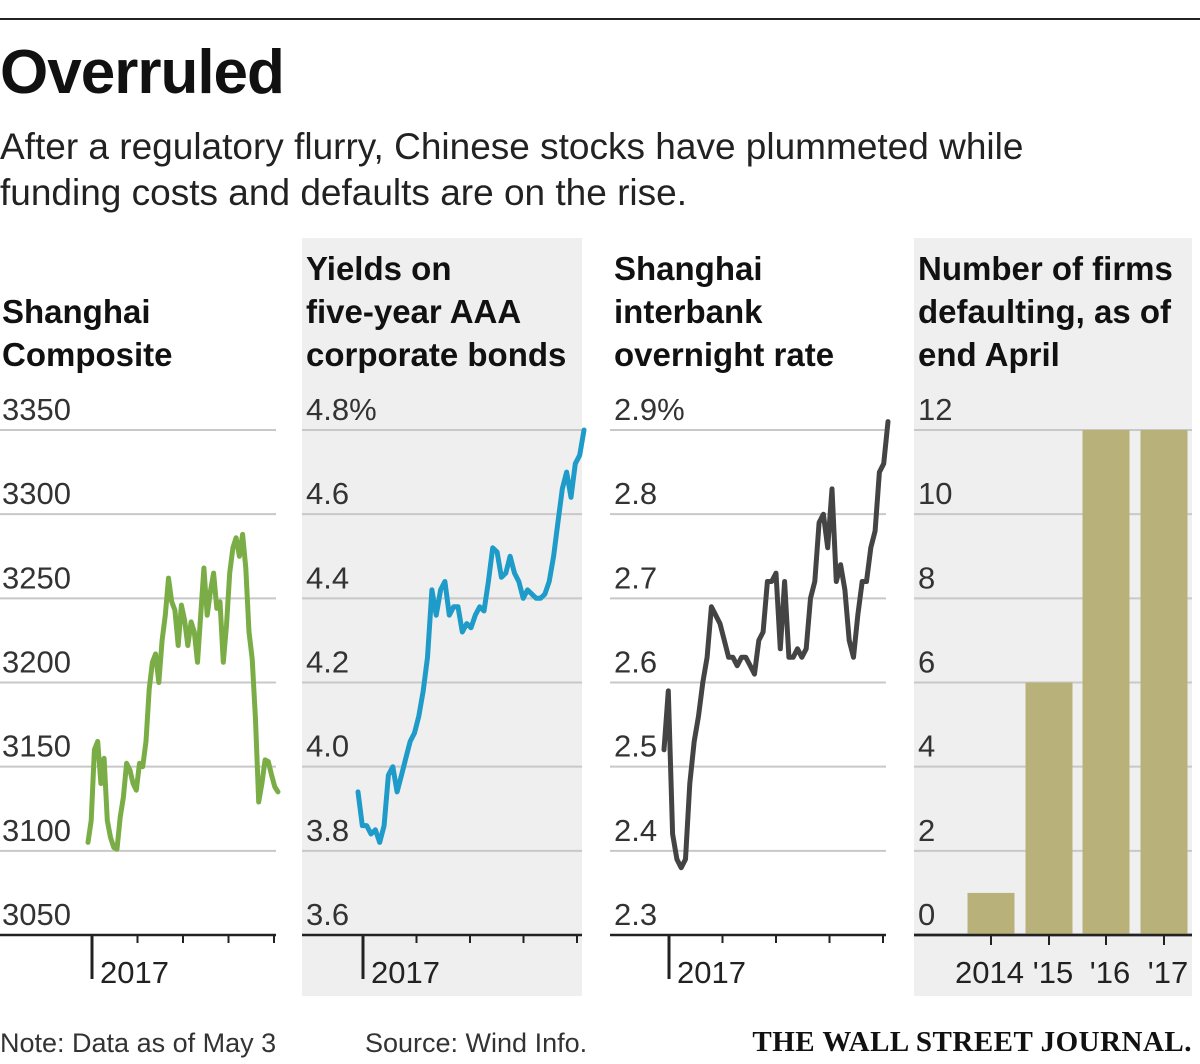 This screenshot has width=1200, height=1064. I want to click on y-tick-label: 4.4, so click(327, 577).